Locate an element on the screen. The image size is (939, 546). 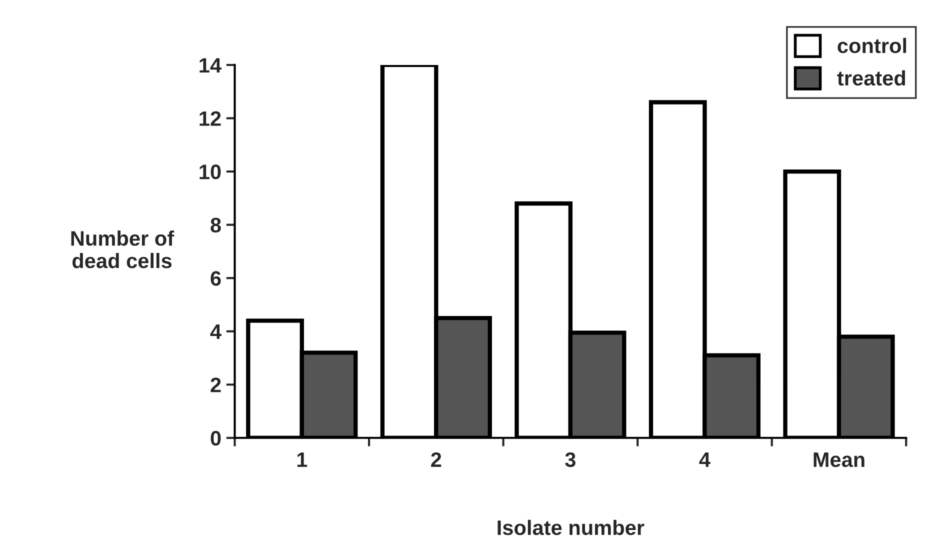
x-axis-title: Isolate number is located at coordinates (571, 528).